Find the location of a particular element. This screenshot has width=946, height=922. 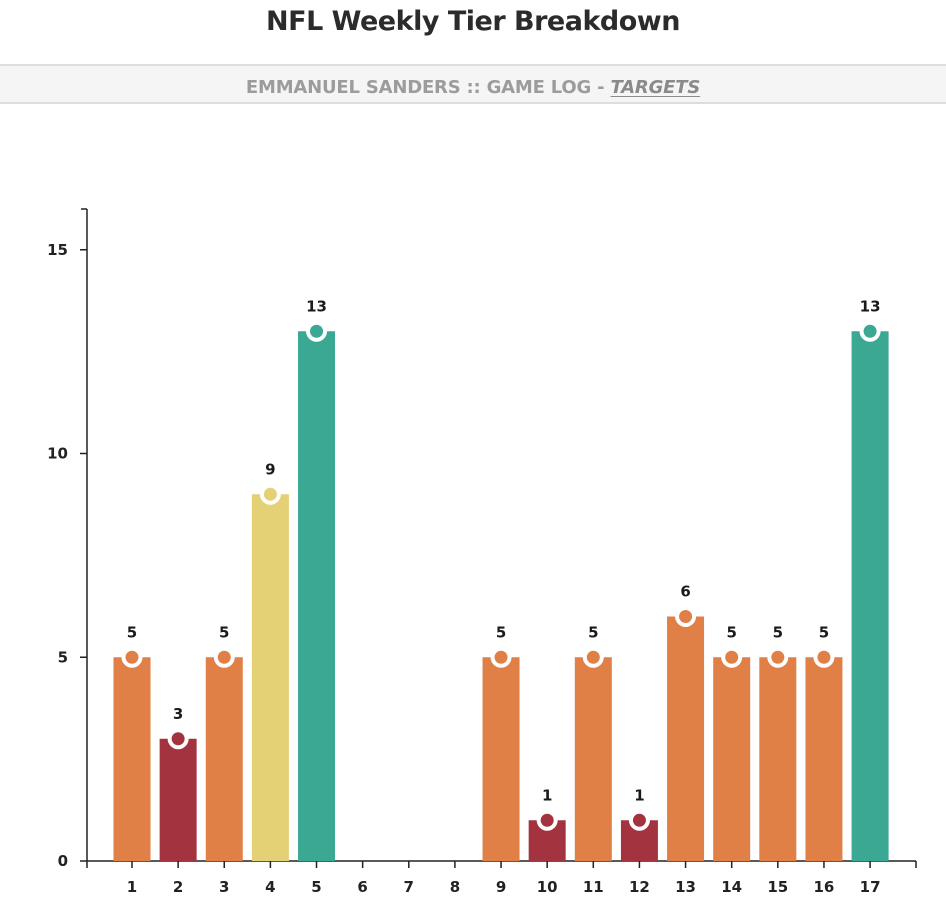

metric-selector-link: TARGETS is located at coordinates (655, 87).